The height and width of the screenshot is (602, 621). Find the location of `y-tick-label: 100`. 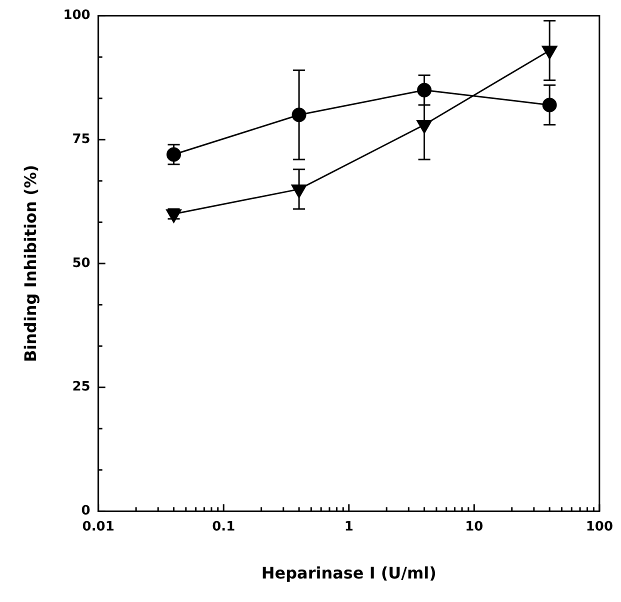

y-tick-label: 100 is located at coordinates (76, 16).